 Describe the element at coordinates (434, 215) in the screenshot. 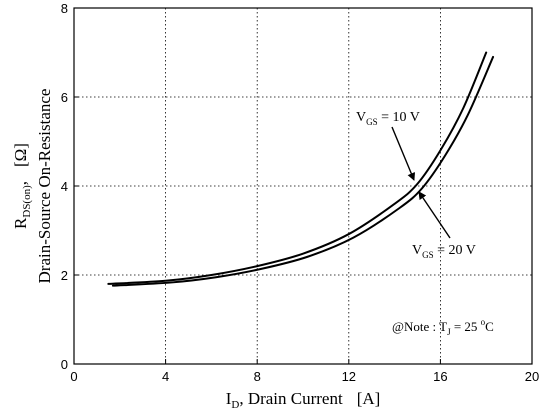

I see `annotation-arrow-vgs20` at that location.